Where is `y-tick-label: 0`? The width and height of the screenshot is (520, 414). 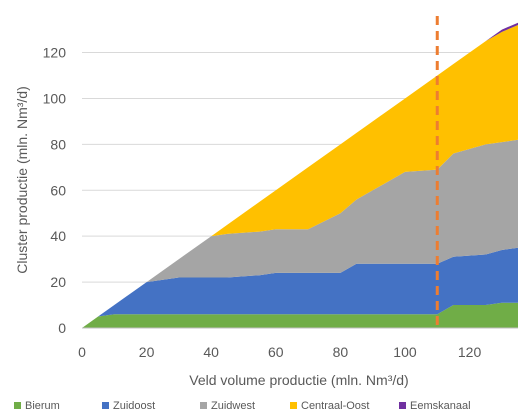 y-tick-label: 0 is located at coordinates (62, 328).